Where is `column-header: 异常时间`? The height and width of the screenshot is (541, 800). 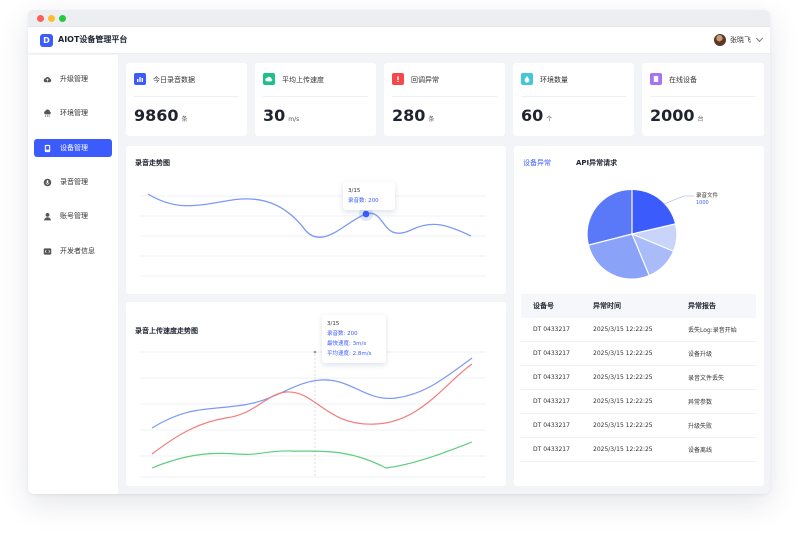
column-header: 异常时间 is located at coordinates (607, 306).